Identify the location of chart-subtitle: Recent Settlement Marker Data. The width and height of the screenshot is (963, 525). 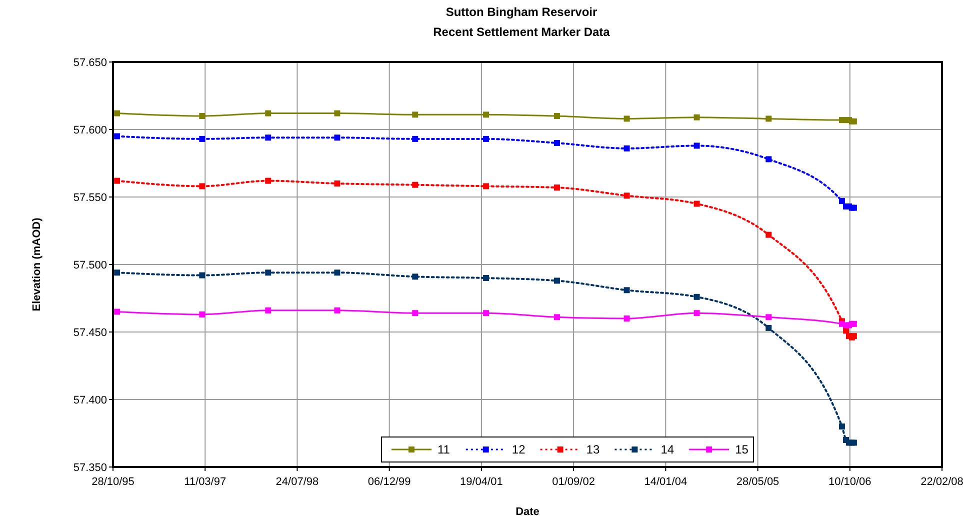
(521, 32).